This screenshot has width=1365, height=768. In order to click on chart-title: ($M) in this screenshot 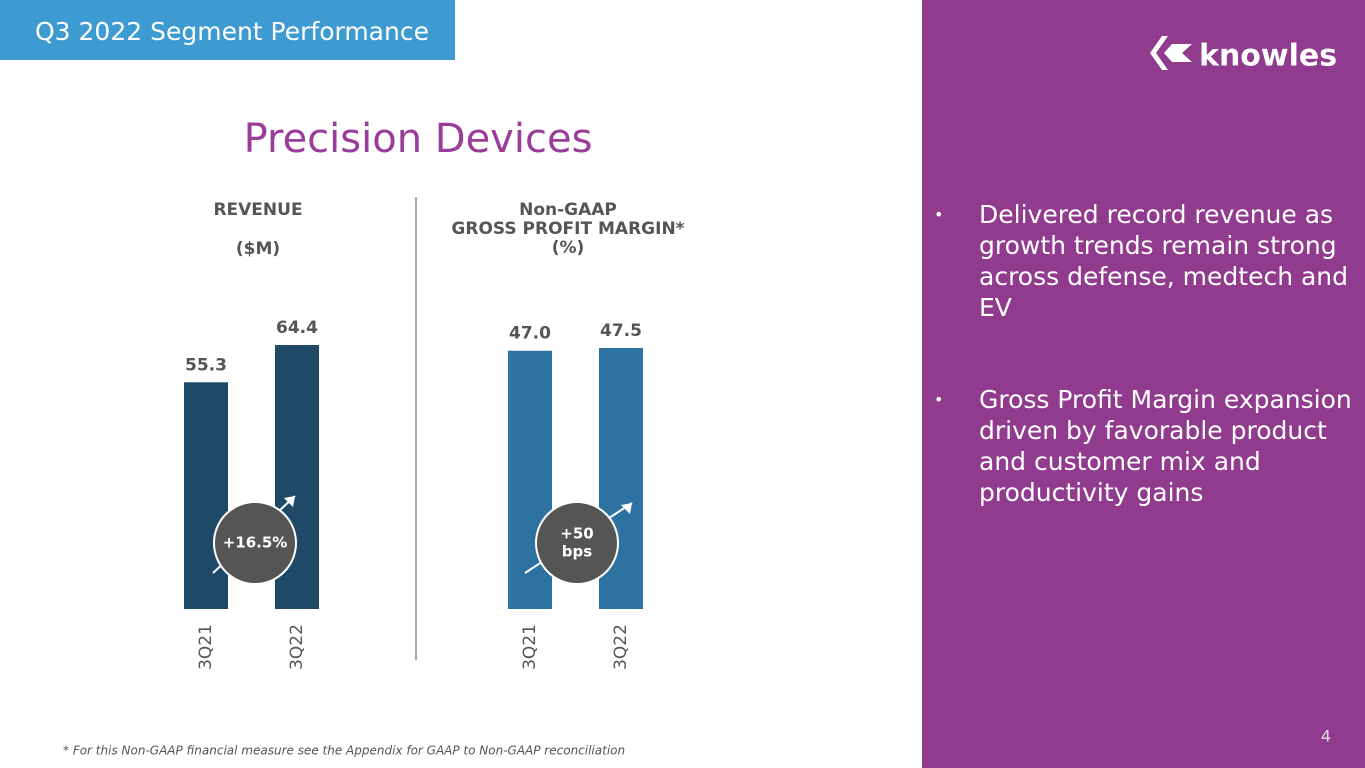, I will do `click(258, 249)`.